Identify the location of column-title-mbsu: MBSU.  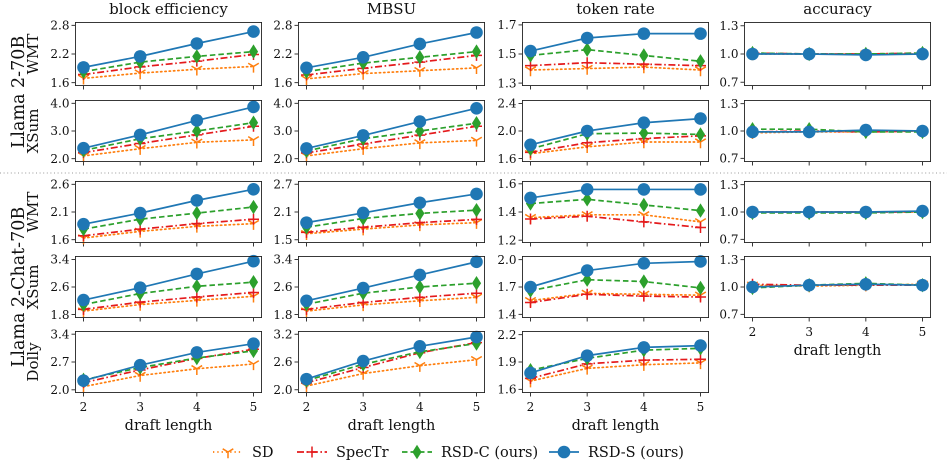
(391, 9).